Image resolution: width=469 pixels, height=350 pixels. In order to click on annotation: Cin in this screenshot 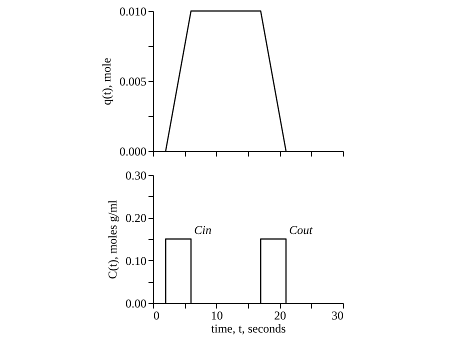, I will do `click(203, 230)`.